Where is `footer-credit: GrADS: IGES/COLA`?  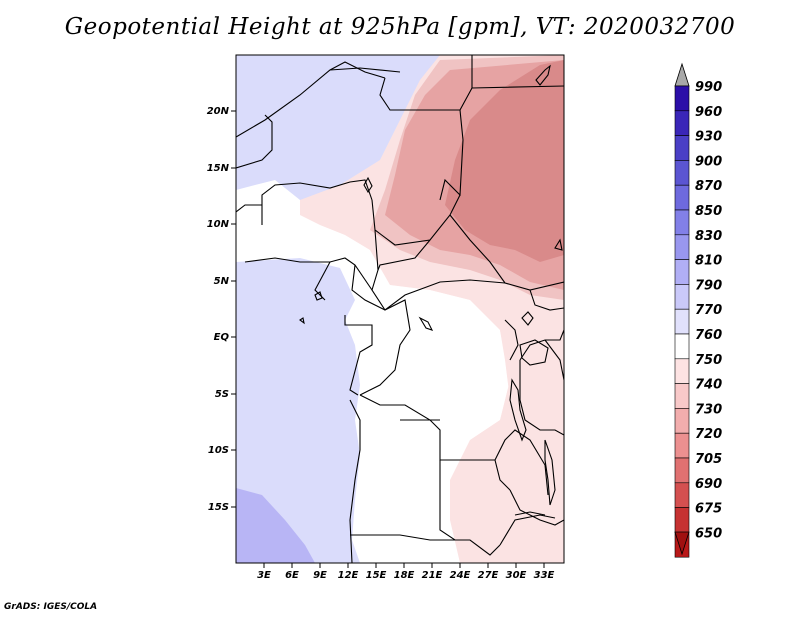 footer-credit: GrADS: IGES/COLA is located at coordinates (51, 607).